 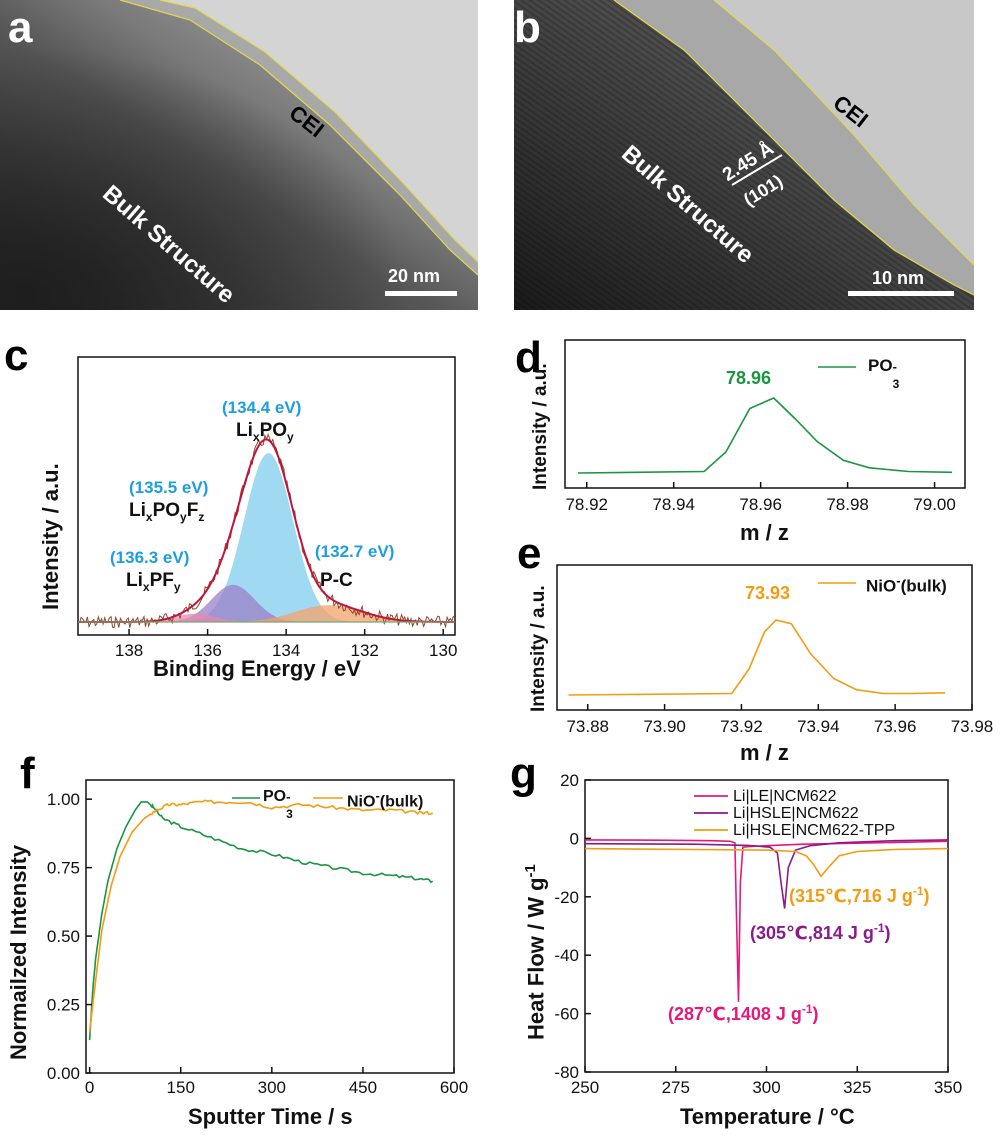 What do you see at coordinates (192, 510) in the screenshot?
I see `s2-mid2: F` at bounding box center [192, 510].